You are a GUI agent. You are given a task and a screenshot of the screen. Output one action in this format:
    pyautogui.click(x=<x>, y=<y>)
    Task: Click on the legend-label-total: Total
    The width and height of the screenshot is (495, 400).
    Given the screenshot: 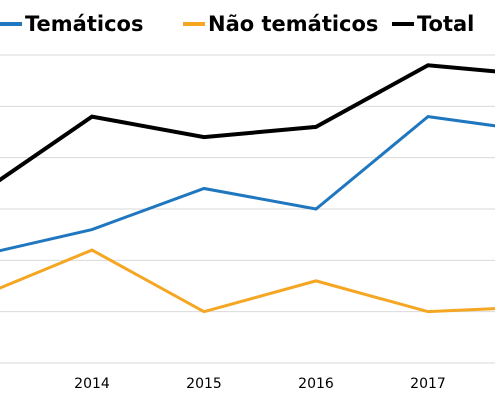 What is the action you would take?
    pyautogui.click(x=446, y=24)
    